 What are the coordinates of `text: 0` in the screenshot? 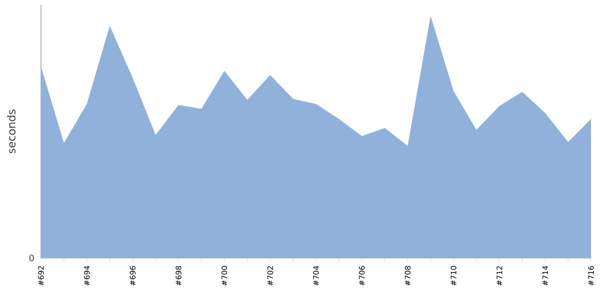 It's located at (31, 258).